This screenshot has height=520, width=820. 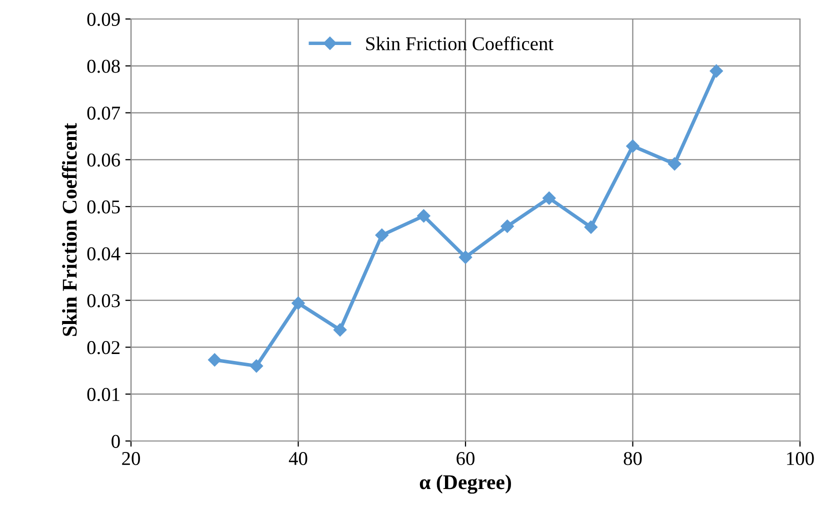 What do you see at coordinates (103, 253) in the screenshot?
I see `y-tick-label: 0.04` at bounding box center [103, 253].